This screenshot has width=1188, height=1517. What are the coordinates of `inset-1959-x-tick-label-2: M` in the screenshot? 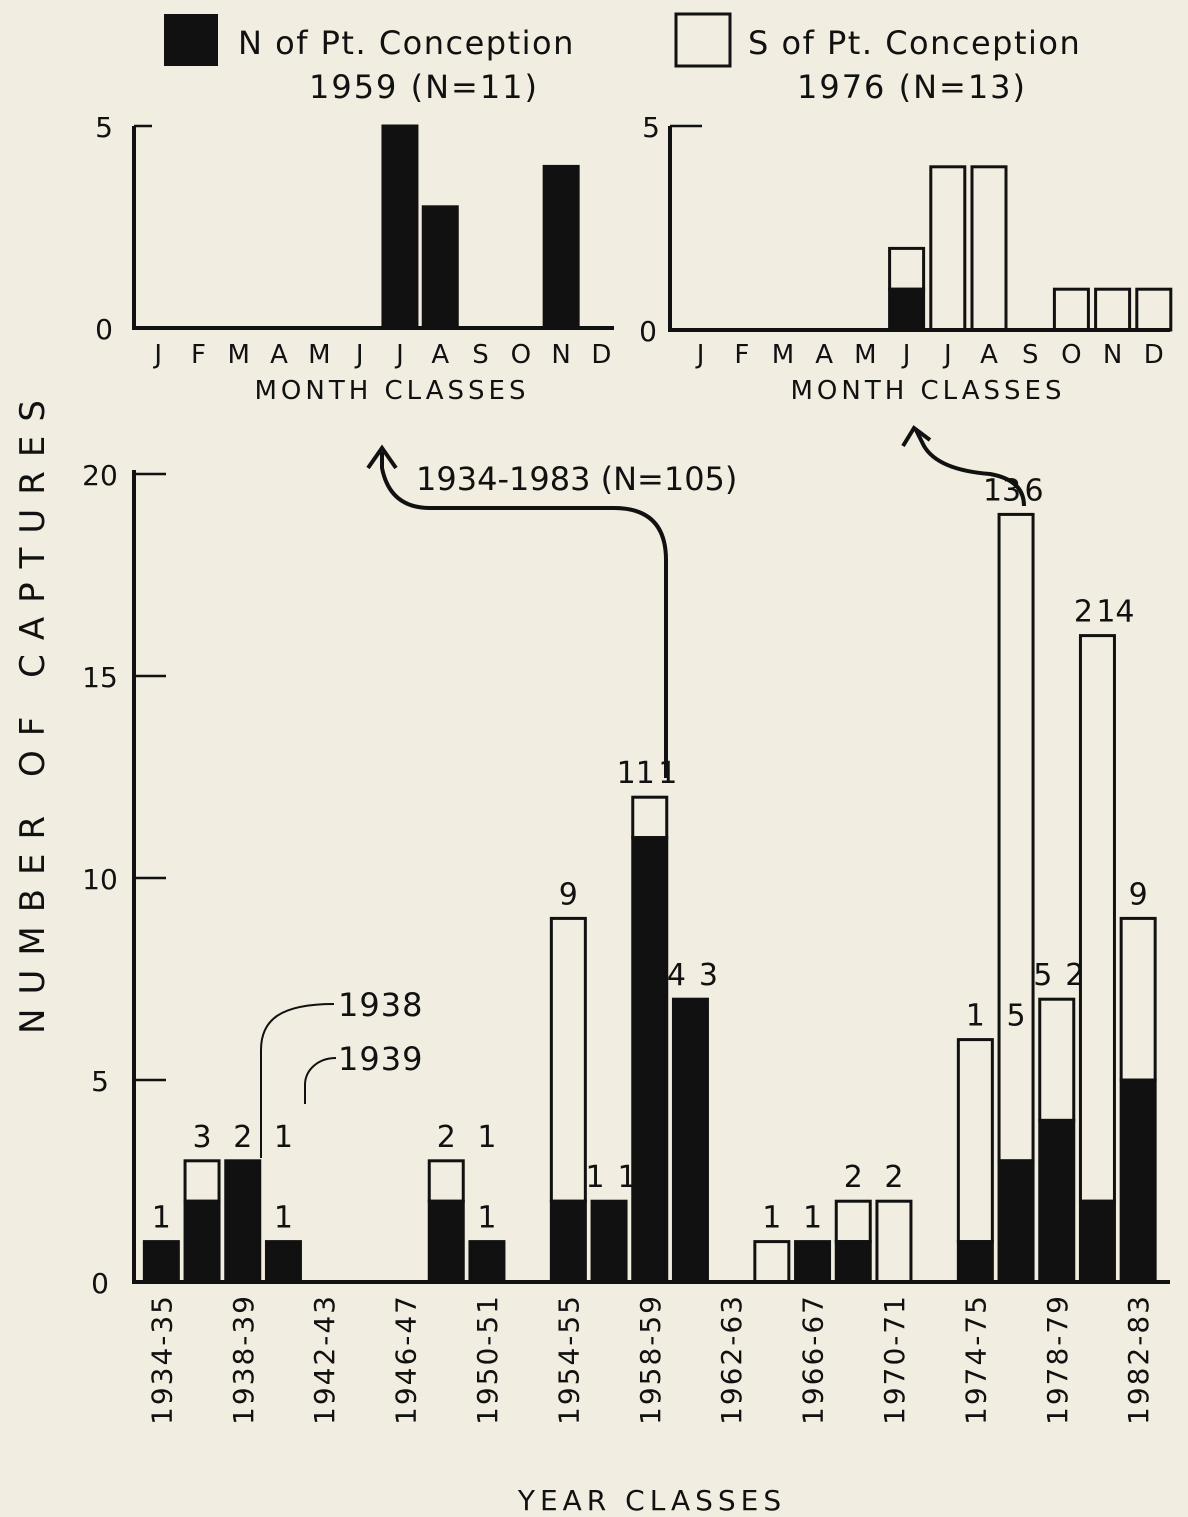 It's located at (239, 355).